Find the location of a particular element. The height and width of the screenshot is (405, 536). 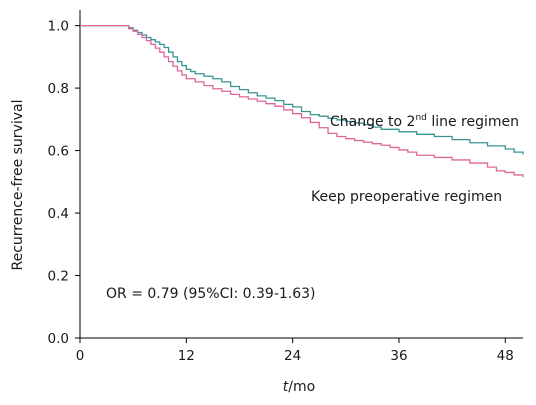

legend-change-regimen-pre: Change to 2 is located at coordinates (372, 122).